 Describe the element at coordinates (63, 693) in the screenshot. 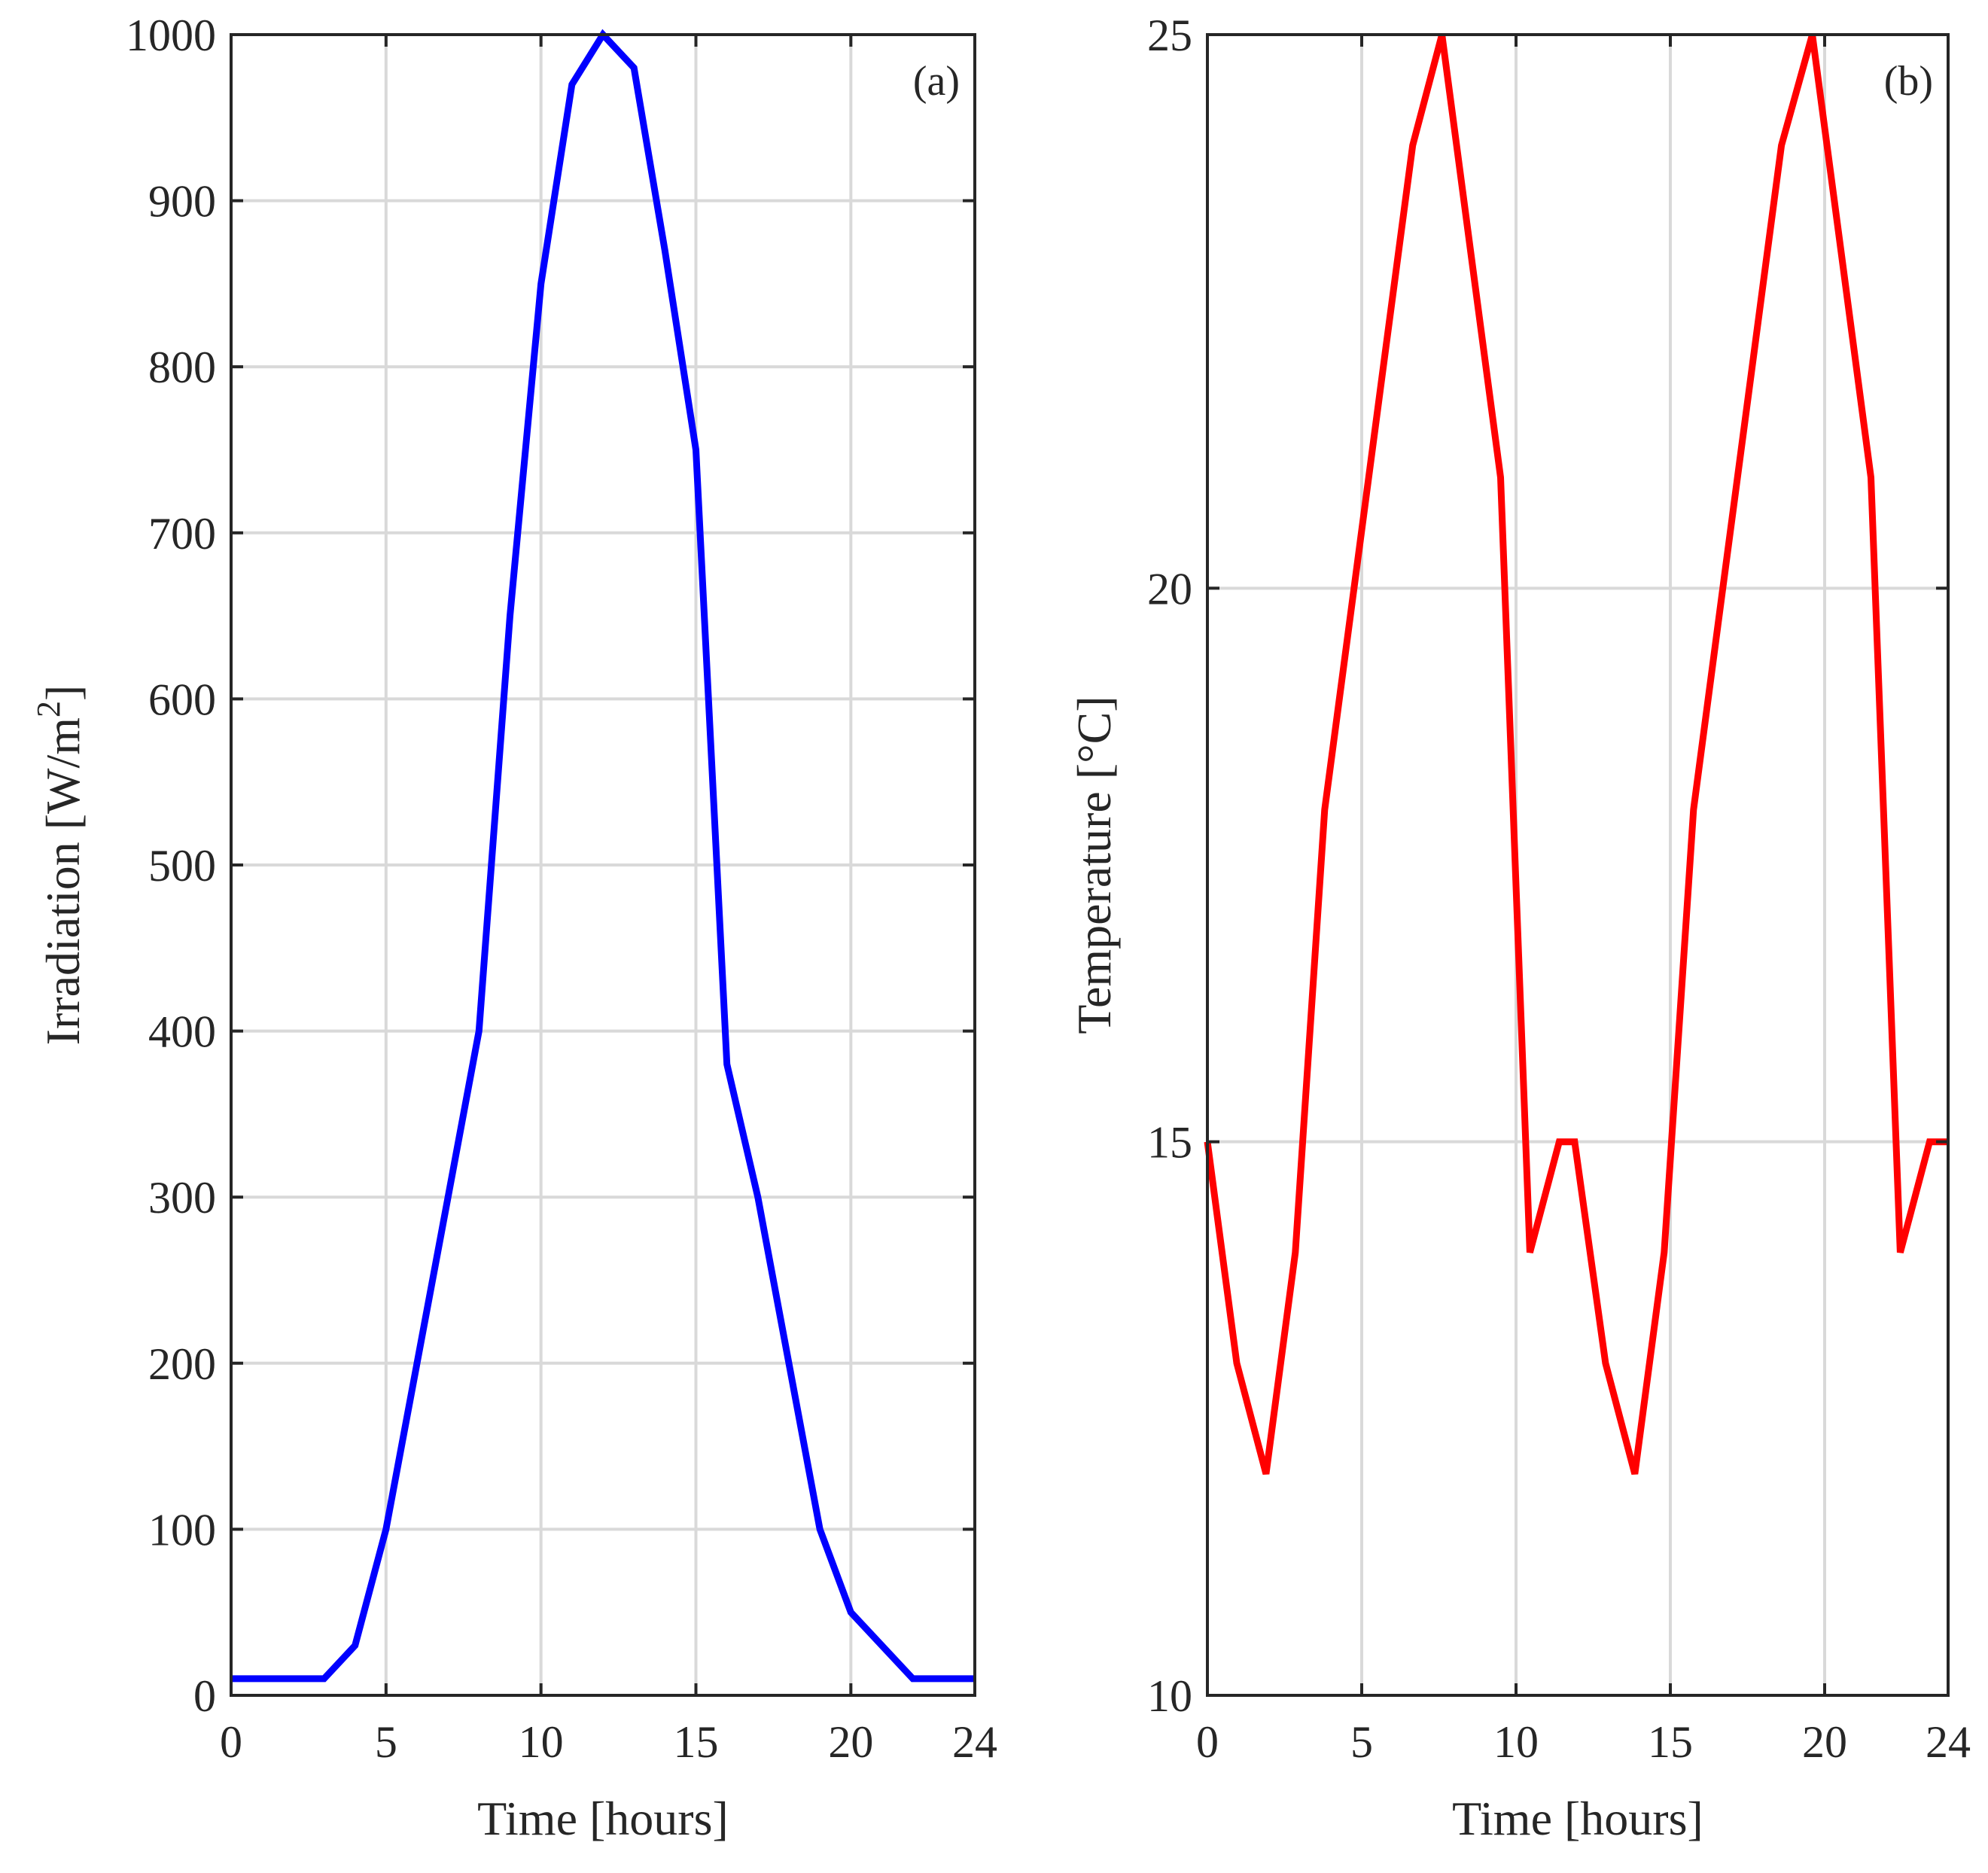

I see `y-axis-label-end: ]` at that location.